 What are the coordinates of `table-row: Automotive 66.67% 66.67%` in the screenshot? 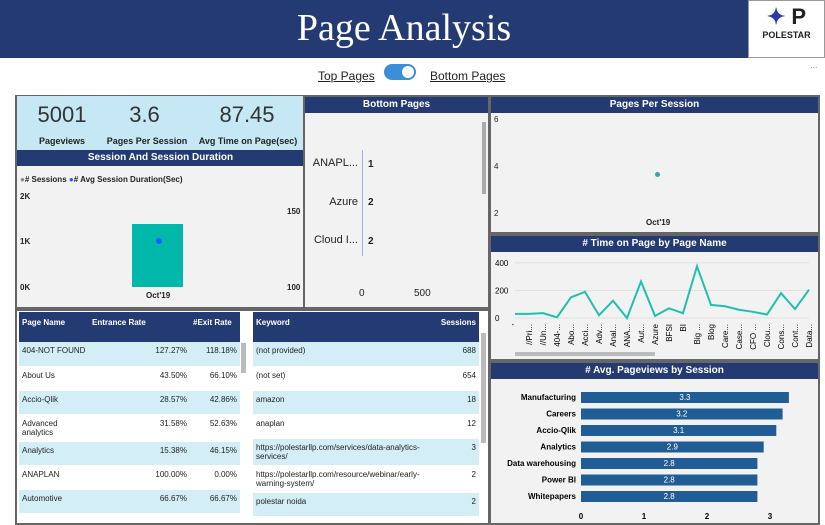 It's located at (129, 501).